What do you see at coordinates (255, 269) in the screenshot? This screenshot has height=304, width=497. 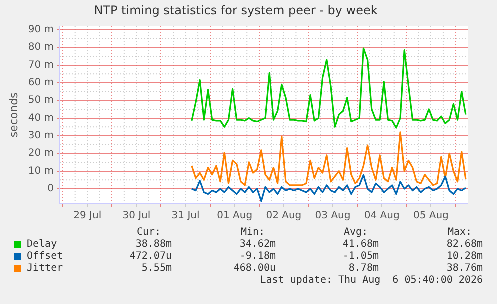 I see `text: 468.00u` at bounding box center [255, 269].